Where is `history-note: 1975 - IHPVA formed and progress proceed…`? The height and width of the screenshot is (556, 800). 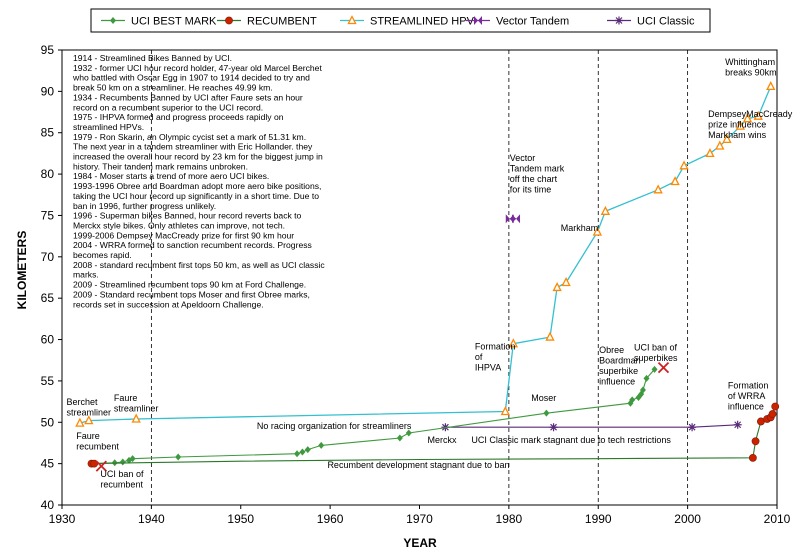
history-note: 1975 - IHPVA formed and progress proceed… is located at coordinates (178, 117).